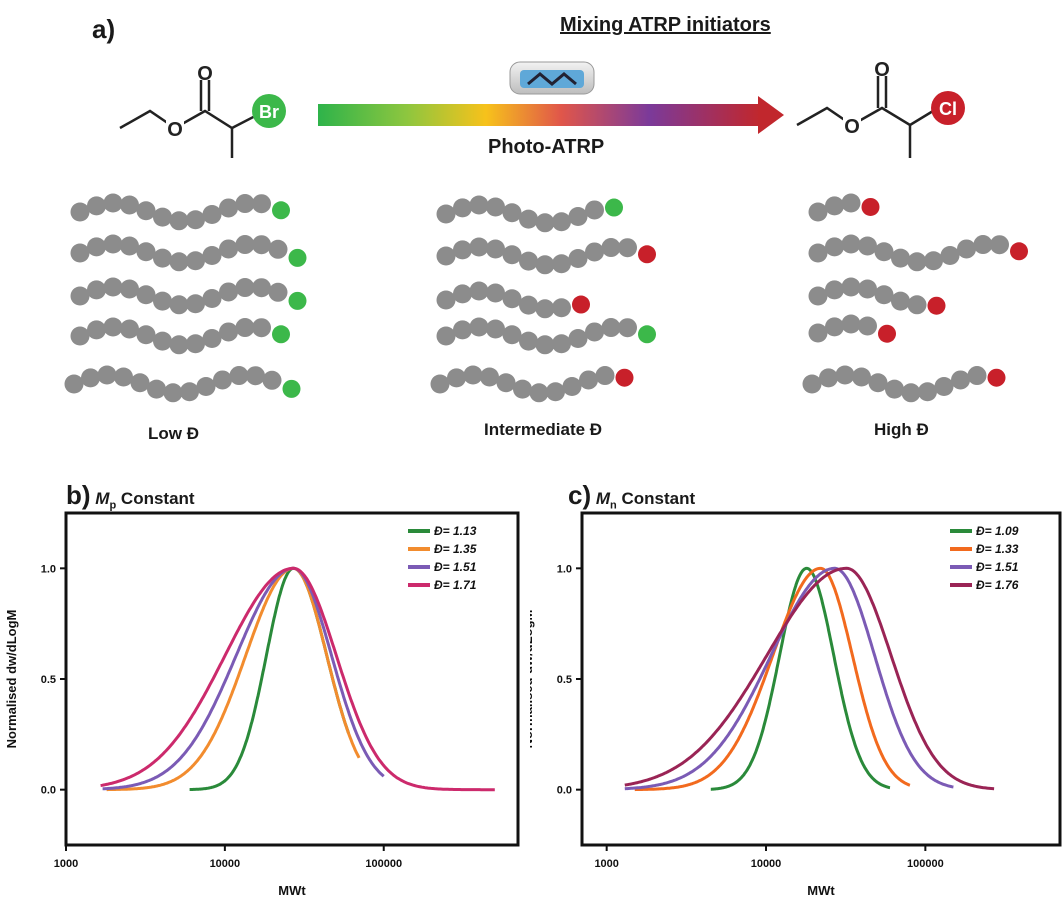  I want to click on x-tick-label: 10000, so click(225, 864).